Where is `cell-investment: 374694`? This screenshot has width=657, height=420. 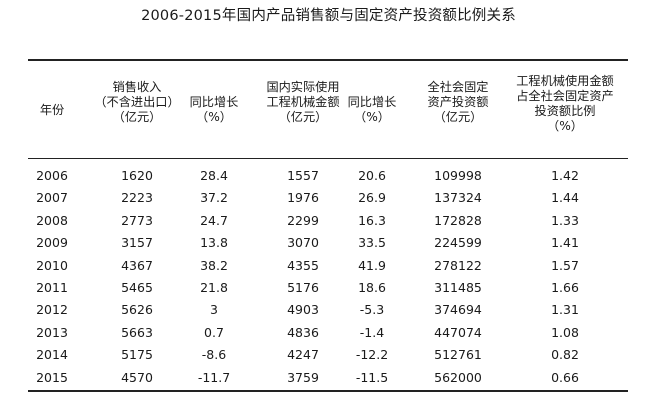
cell-investment: 374694 is located at coordinates (458, 310).